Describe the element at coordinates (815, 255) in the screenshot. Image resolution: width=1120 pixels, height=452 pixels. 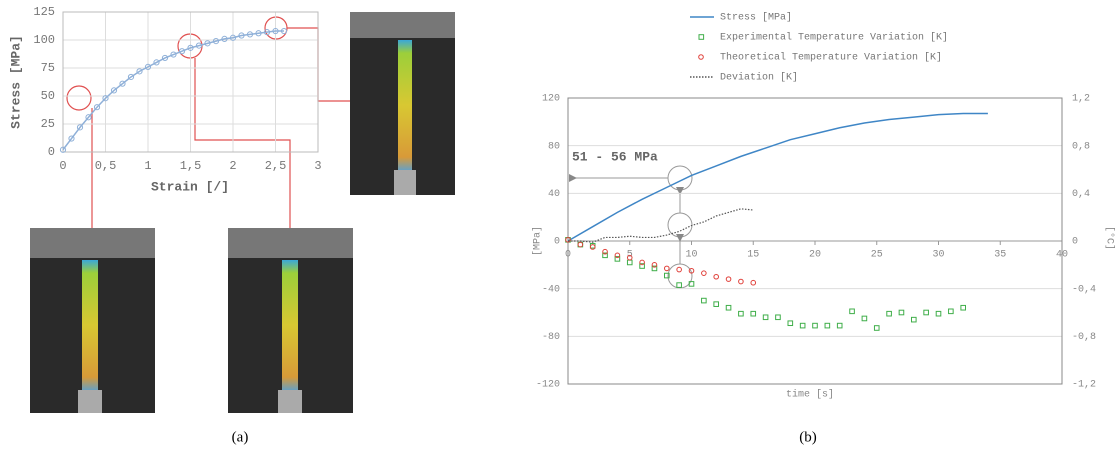
I see `x-tick-label: 20` at that location.